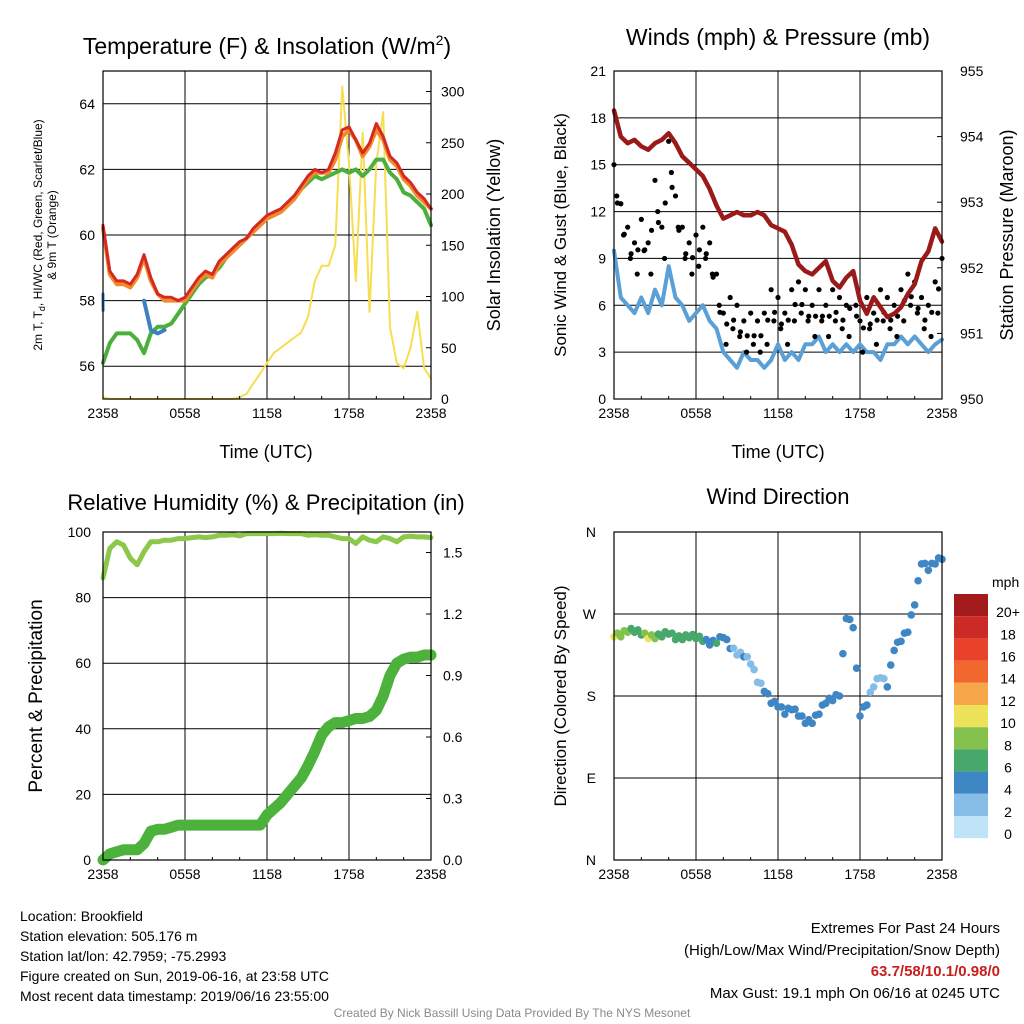 The height and width of the screenshot is (1024, 1024). I want to click on legend-label: 12, so click(1008, 701).